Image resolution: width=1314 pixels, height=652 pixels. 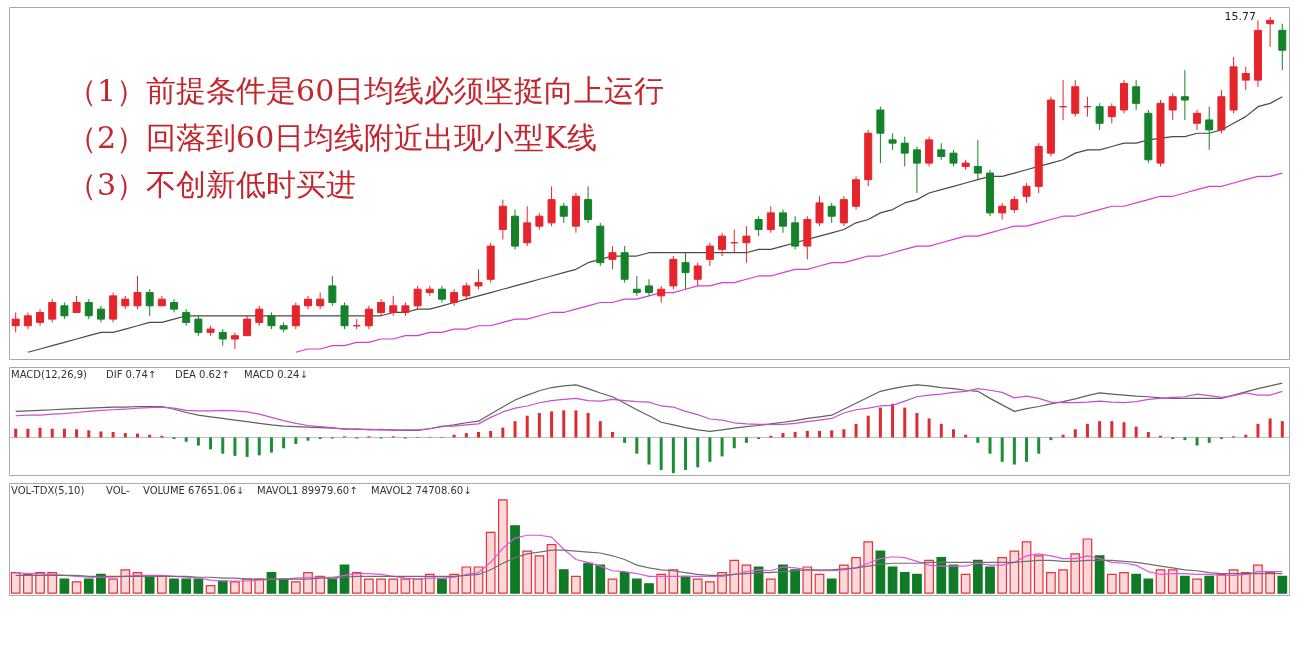 I want to click on text: MACD 0.24↓, so click(x=276, y=374).